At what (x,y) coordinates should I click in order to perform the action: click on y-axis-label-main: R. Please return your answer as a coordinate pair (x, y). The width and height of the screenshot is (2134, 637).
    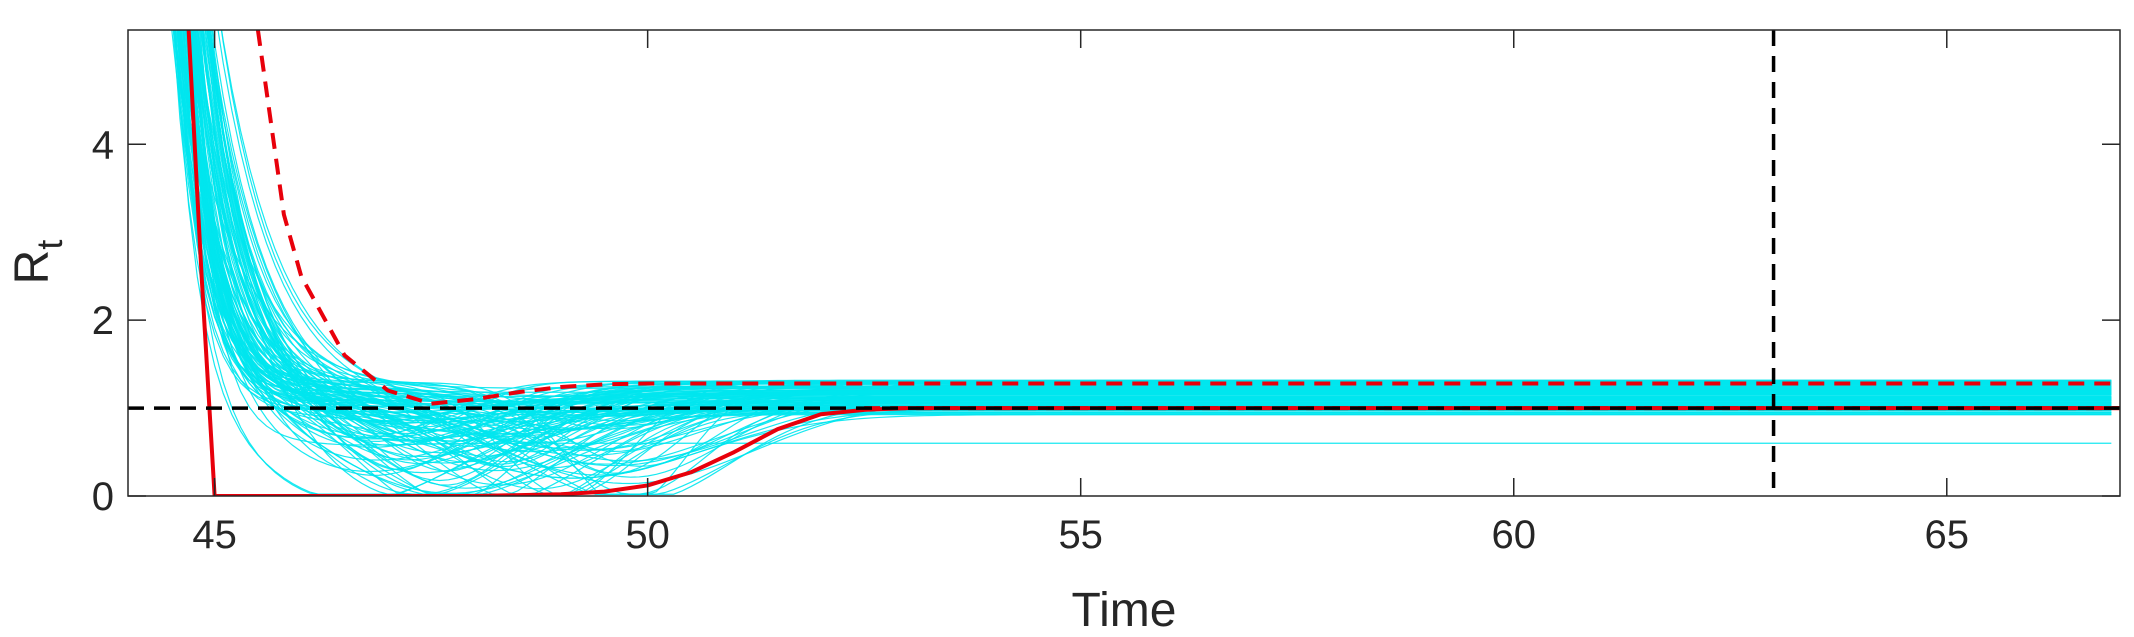
    Looking at the image, I should click on (32, 267).